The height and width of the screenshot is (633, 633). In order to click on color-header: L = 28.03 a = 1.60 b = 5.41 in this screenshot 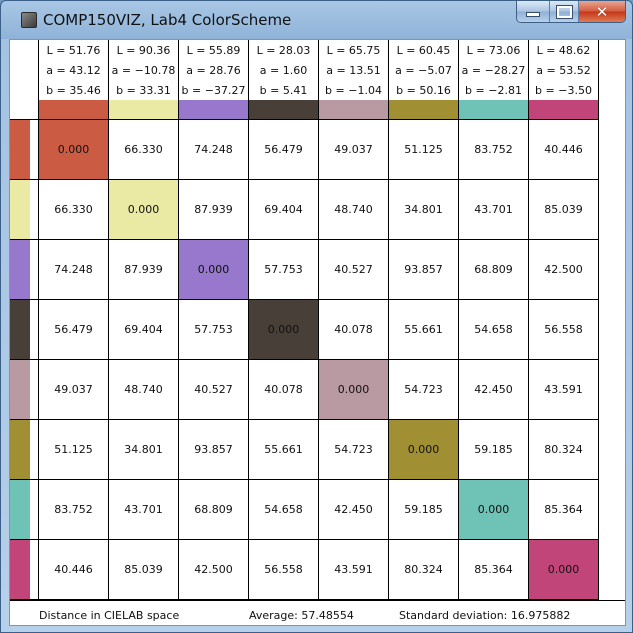, I will do `click(284, 70)`.